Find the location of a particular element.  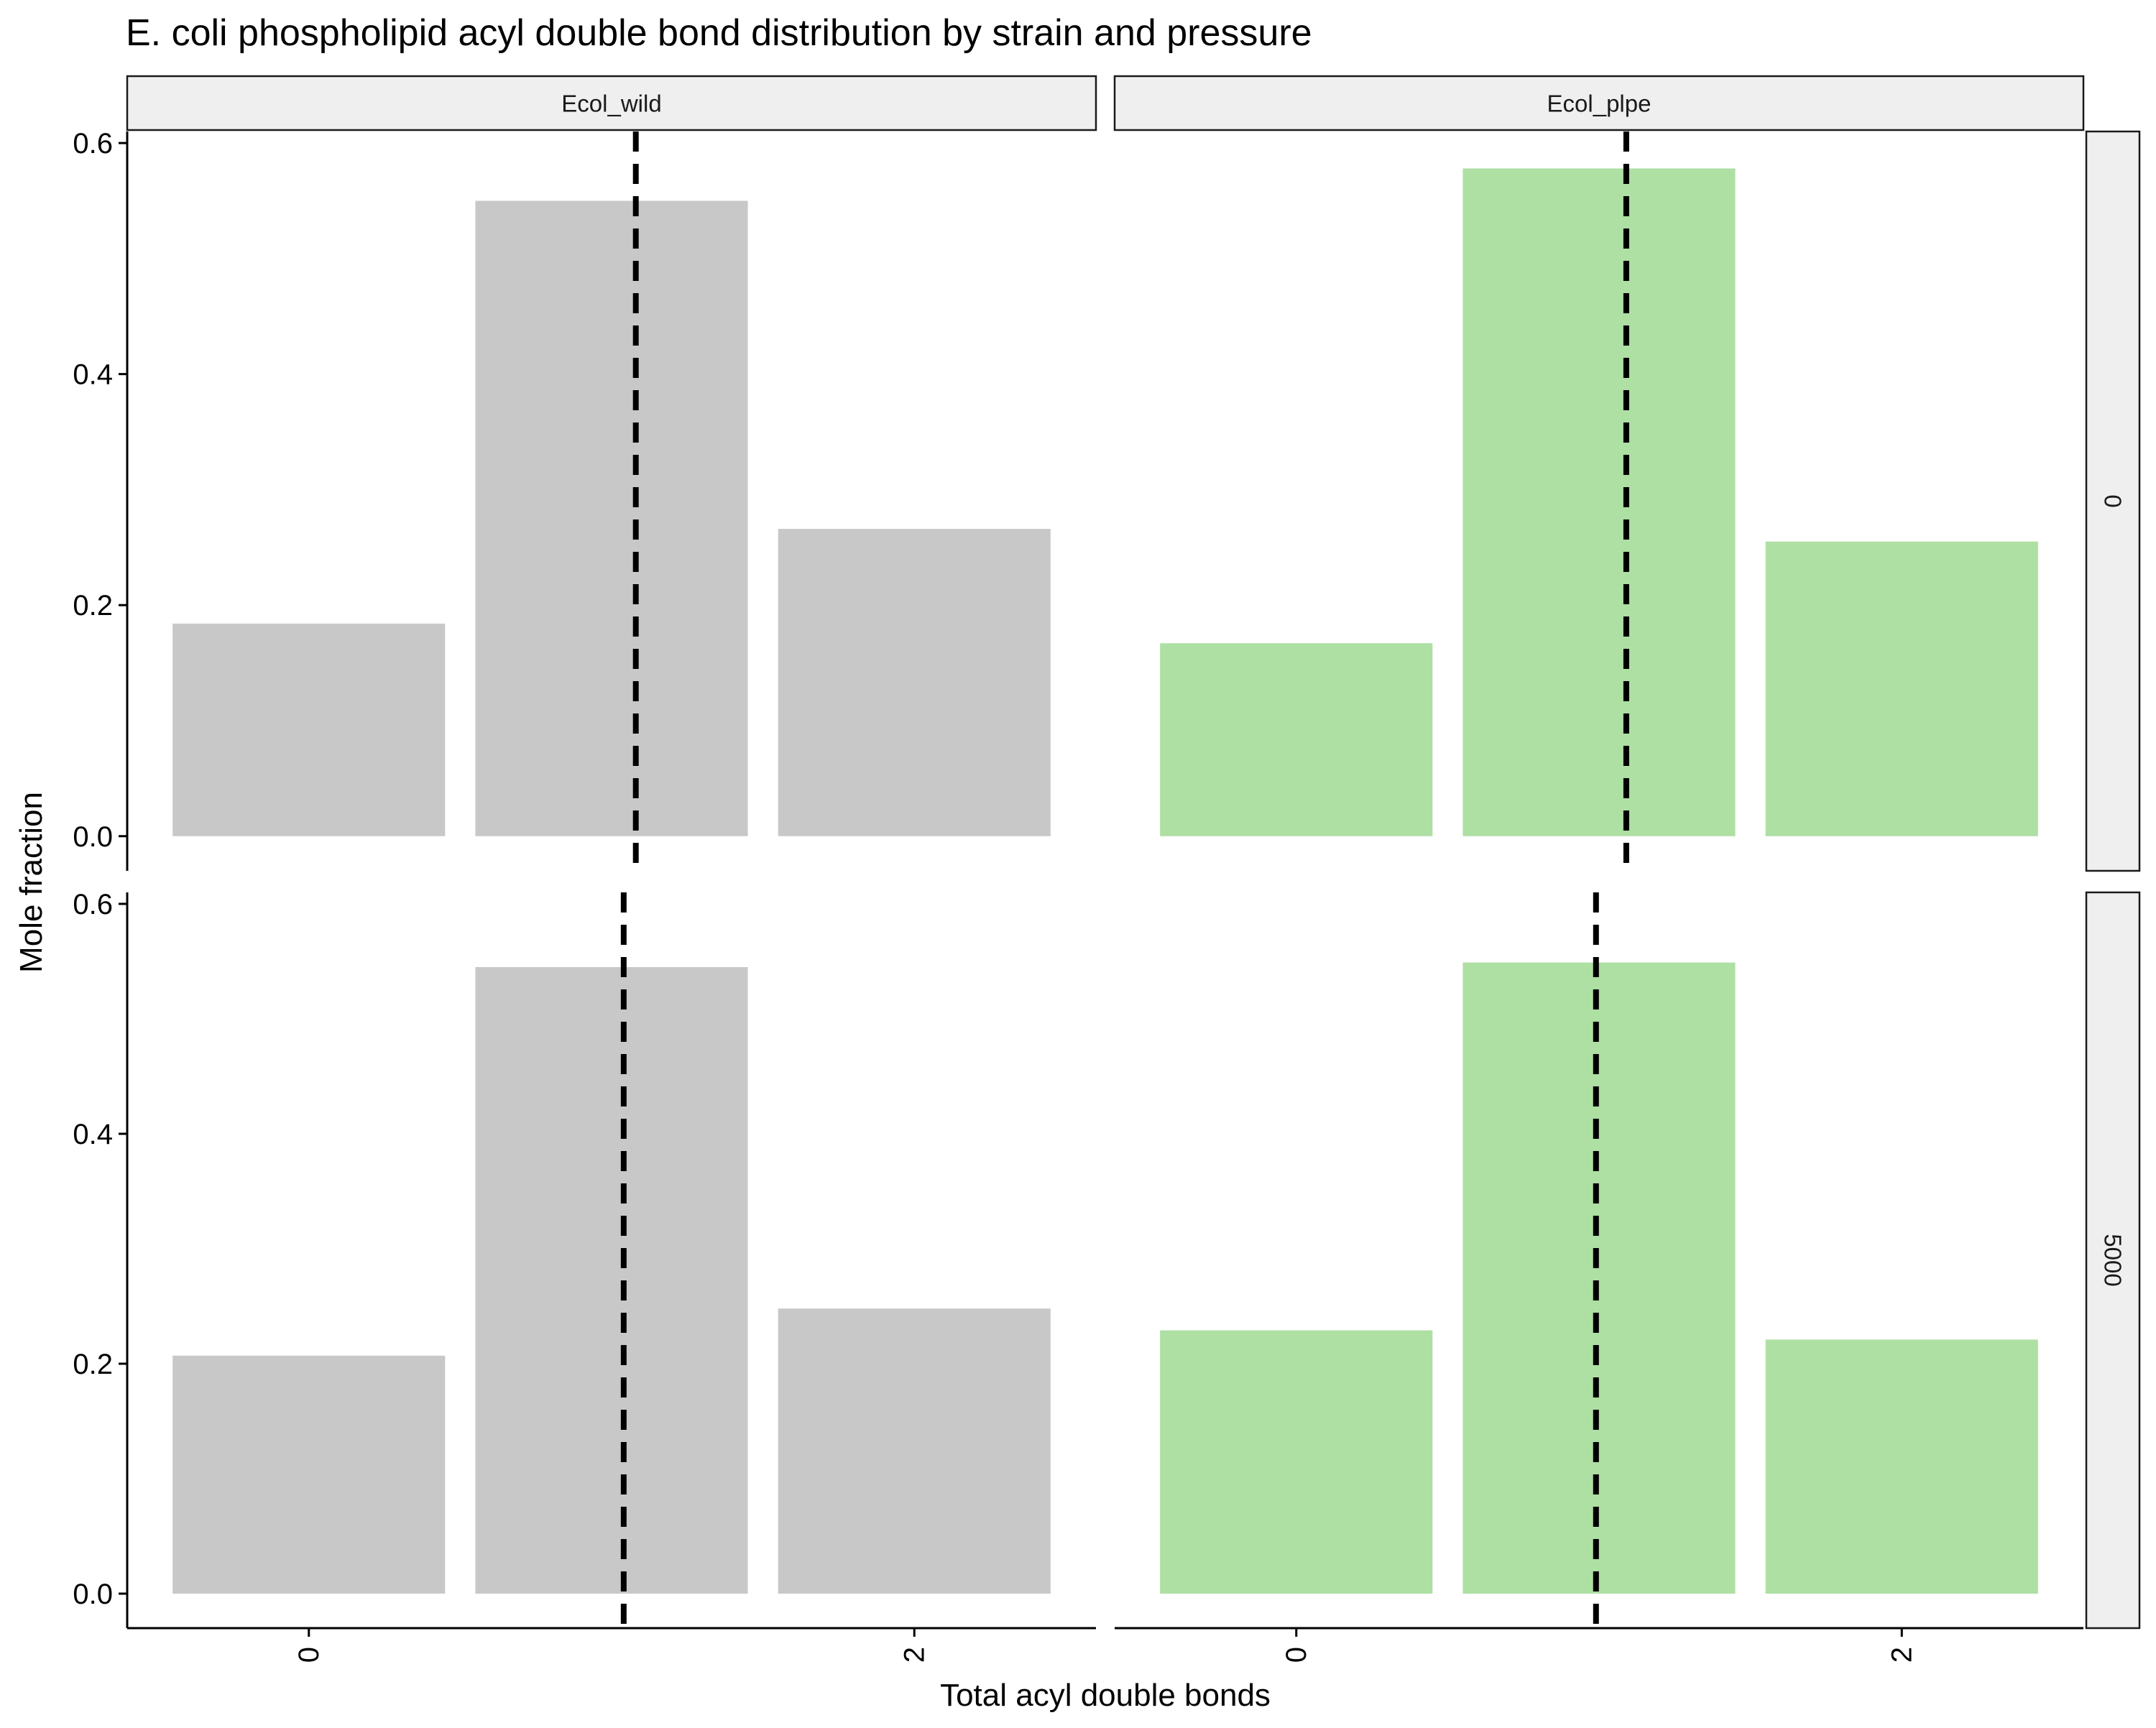

column-strip-label: Ecol_wild is located at coordinates (611, 104).